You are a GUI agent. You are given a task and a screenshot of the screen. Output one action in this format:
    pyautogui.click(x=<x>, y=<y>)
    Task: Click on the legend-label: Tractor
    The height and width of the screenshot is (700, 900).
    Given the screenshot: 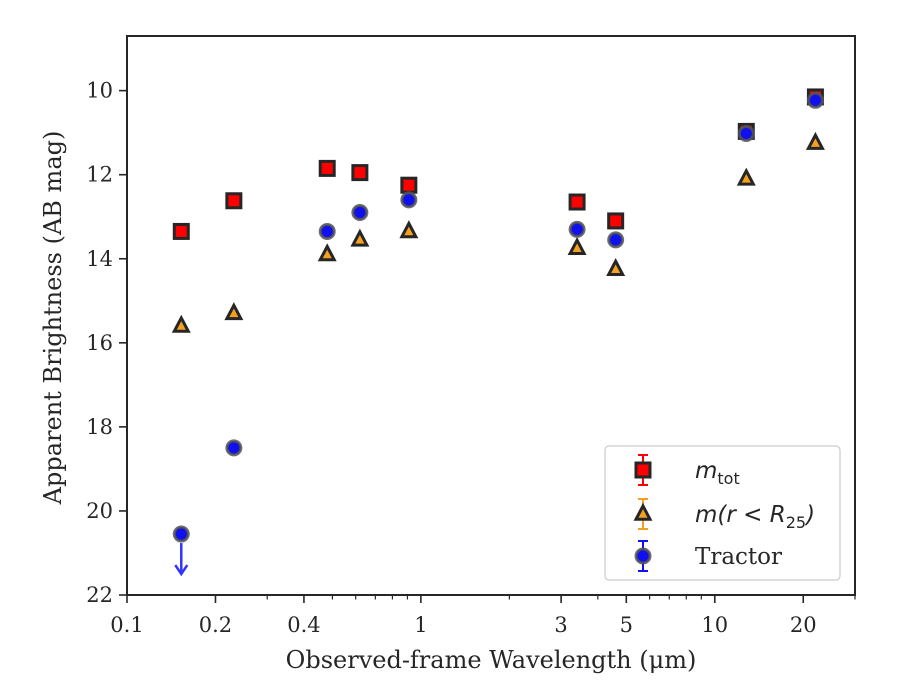 What is the action you would take?
    pyautogui.click(x=738, y=557)
    